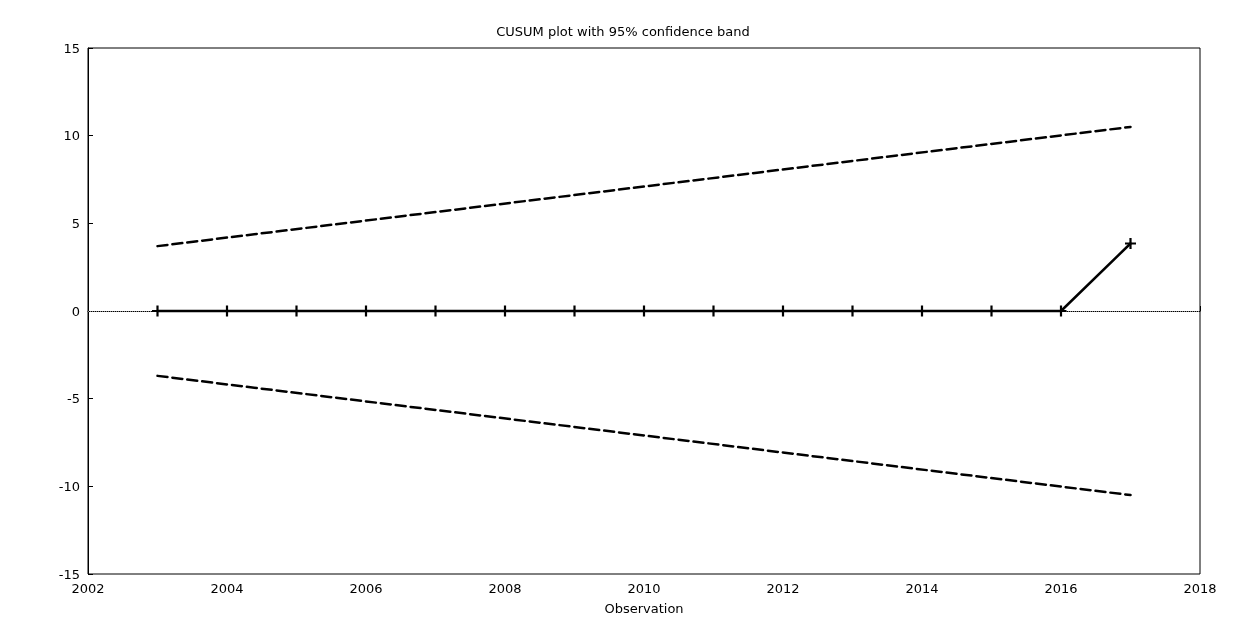  Describe the element at coordinates (71, 136) in the screenshot. I see `y-tick-label: 10` at that location.